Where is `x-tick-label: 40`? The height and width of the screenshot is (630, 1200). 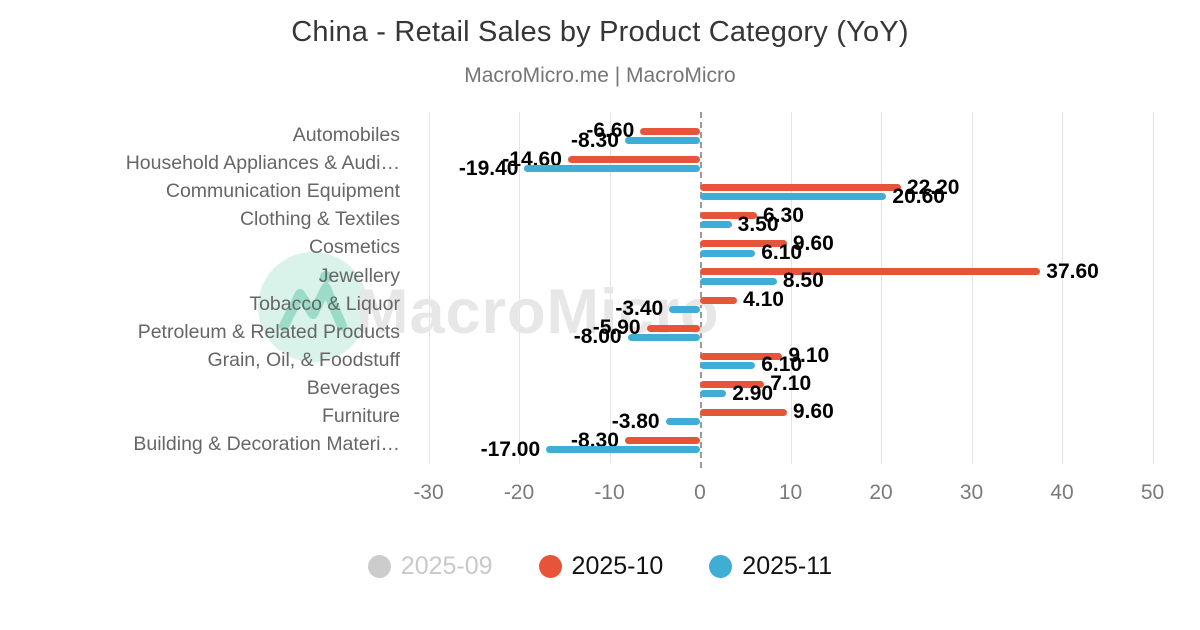
x-tick-label: 40 is located at coordinates (1062, 492).